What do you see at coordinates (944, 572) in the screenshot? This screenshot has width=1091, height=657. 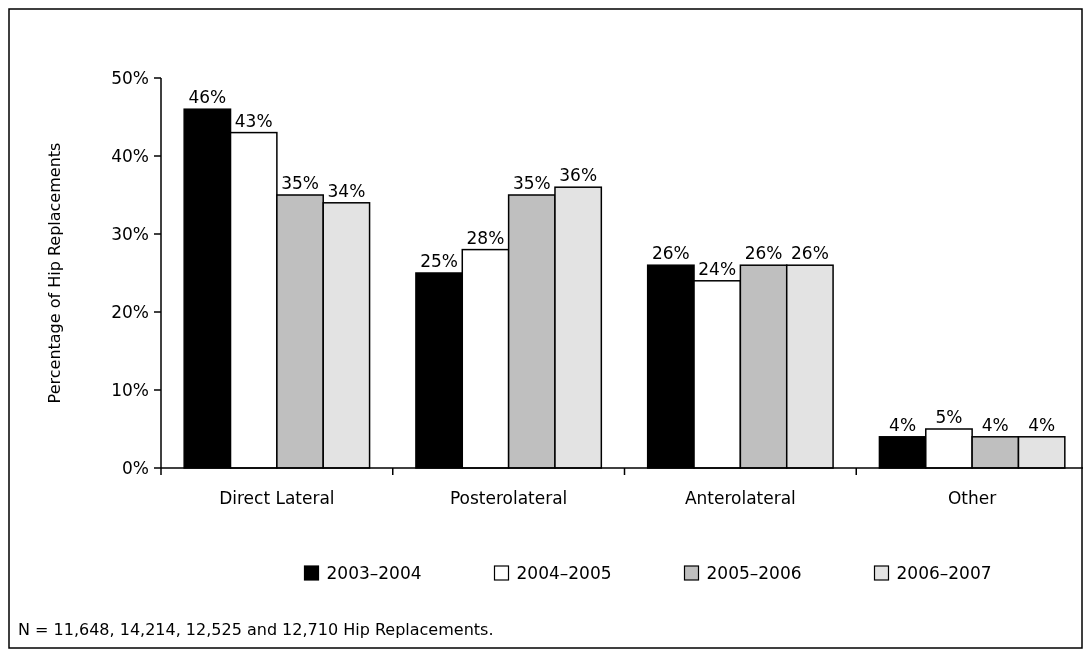 I see `legend-label: 2006–2007` at bounding box center [944, 572].